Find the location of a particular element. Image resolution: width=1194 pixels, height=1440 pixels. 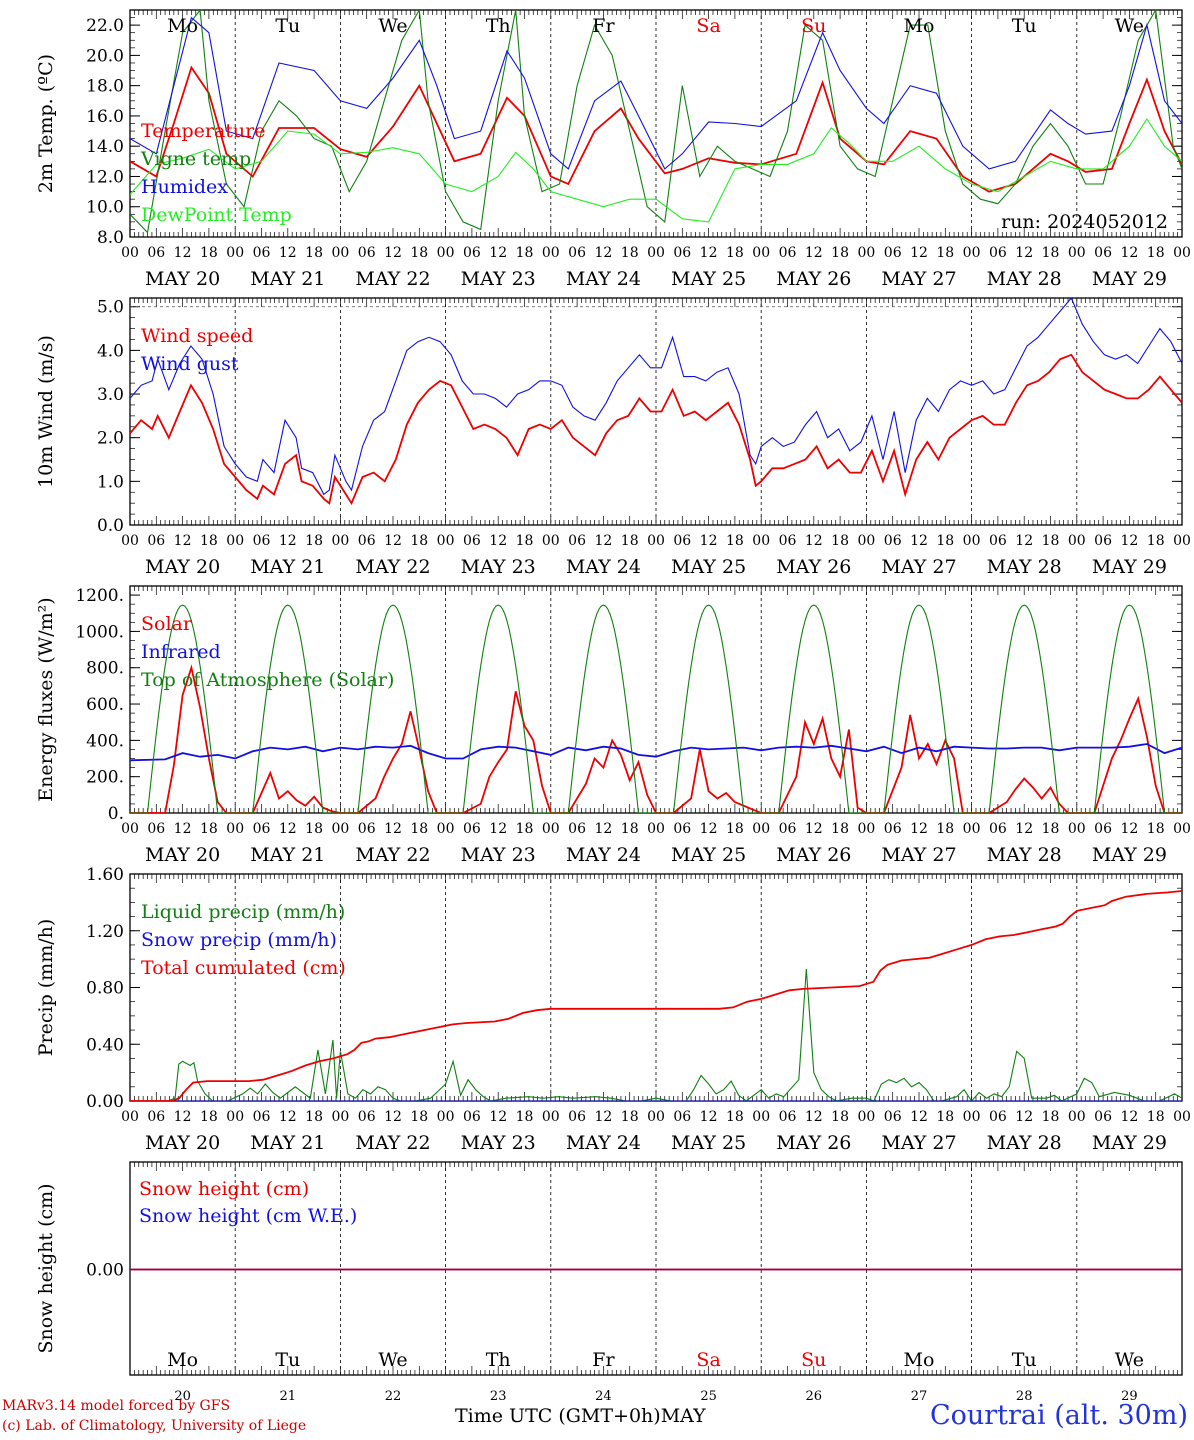

legend-vigne-temp: Vigne temp is located at coordinates (195, 159).